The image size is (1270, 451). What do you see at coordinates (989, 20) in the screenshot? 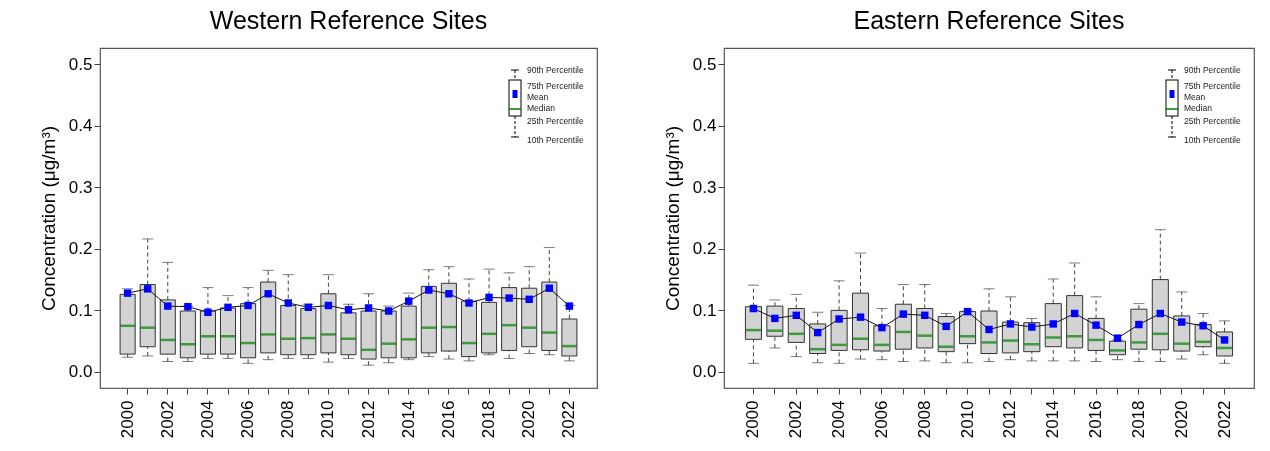
I see `chart-title: Eastern Reference Sites` at bounding box center [989, 20].